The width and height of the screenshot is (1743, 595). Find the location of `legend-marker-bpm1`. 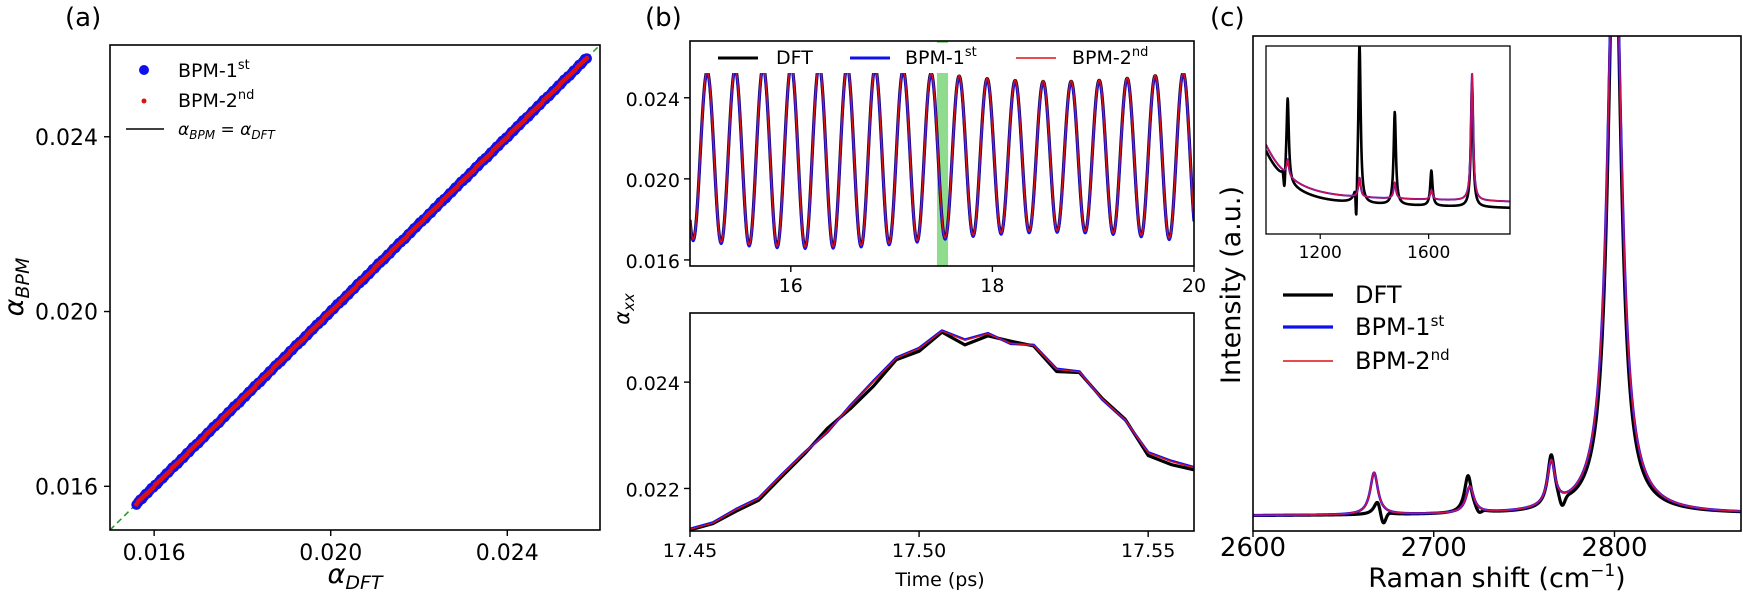

legend-marker-bpm1 is located at coordinates (144, 70).